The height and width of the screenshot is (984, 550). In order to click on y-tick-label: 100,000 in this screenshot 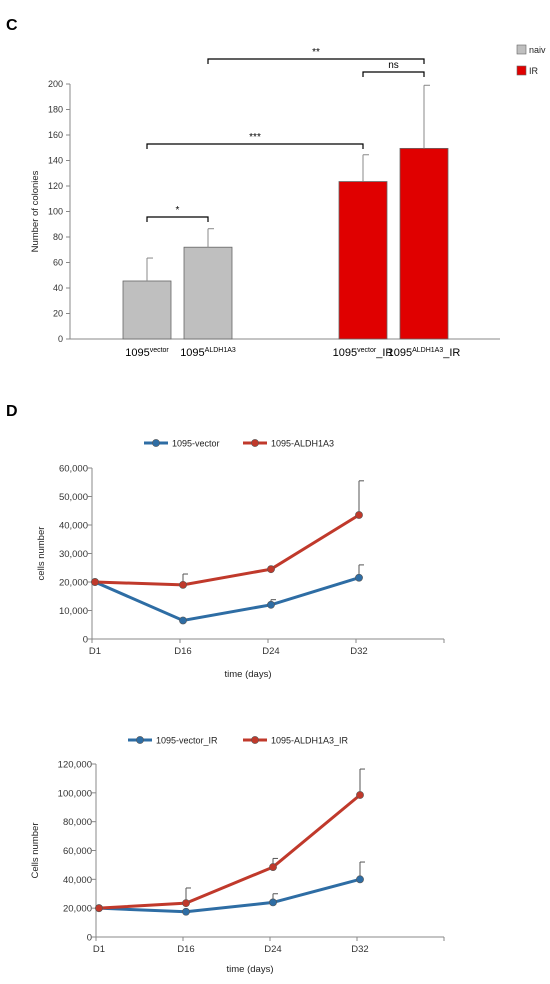, I will do `click(75, 793)`.